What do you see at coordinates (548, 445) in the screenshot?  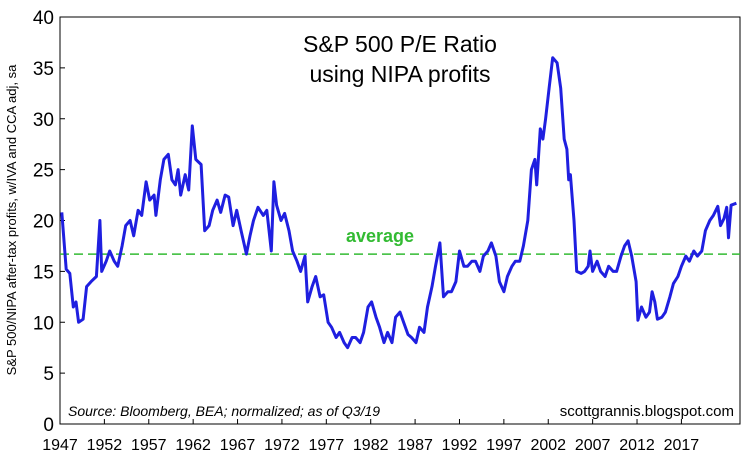 I see `x-tick-label: 2002` at bounding box center [548, 445].